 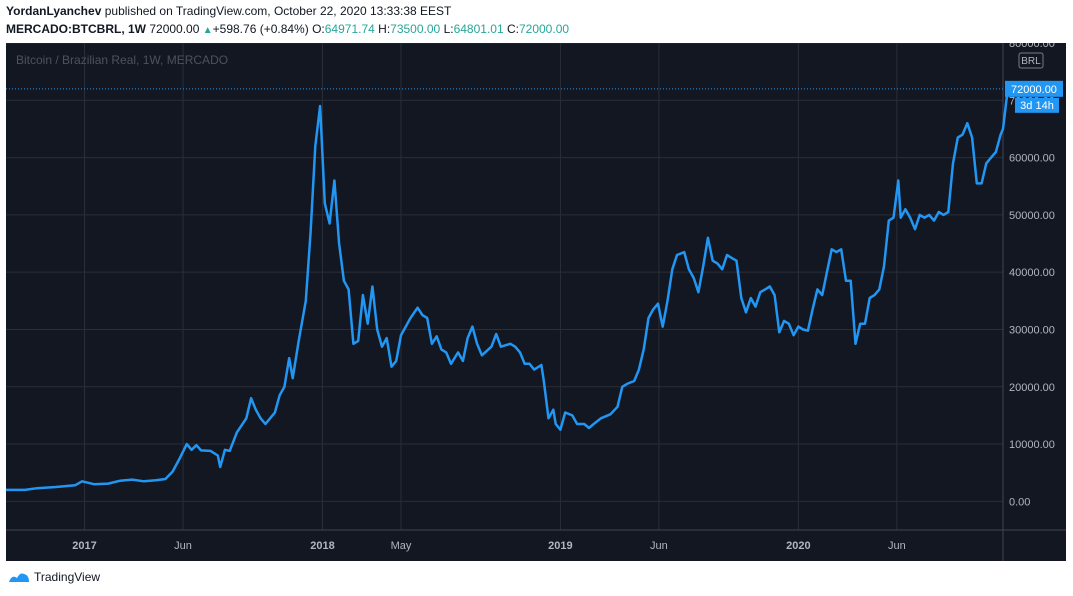 I want to click on y-tick-label: 50000.00, so click(x=1032, y=216).